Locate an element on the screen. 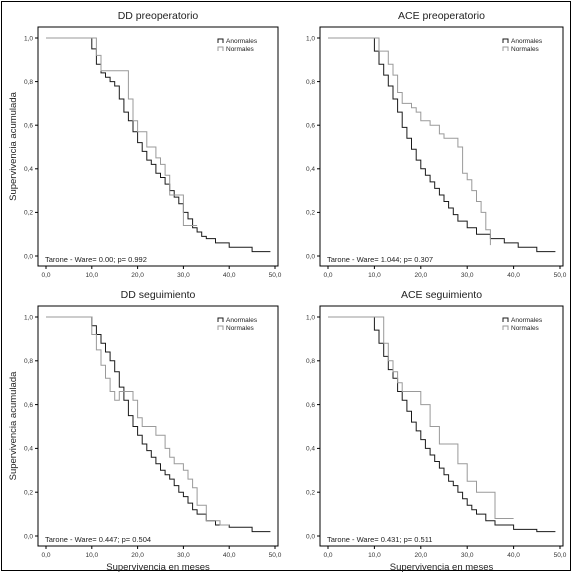 This screenshot has width=574, height=574. test-annotation: Tarone - Ware= 1.044; p= 0.307 is located at coordinates (380, 259).